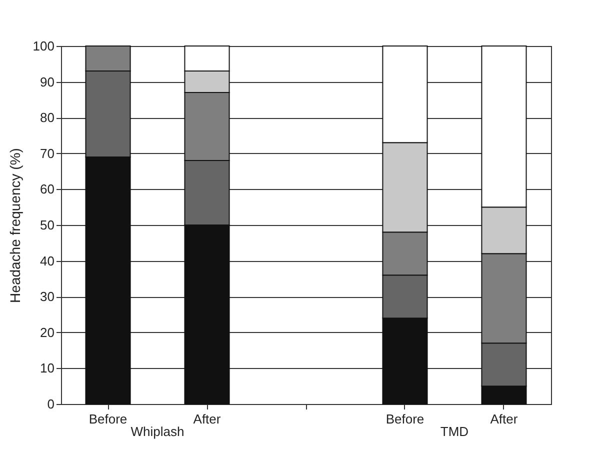  I want to click on y-tick-label: 10, so click(47, 368).